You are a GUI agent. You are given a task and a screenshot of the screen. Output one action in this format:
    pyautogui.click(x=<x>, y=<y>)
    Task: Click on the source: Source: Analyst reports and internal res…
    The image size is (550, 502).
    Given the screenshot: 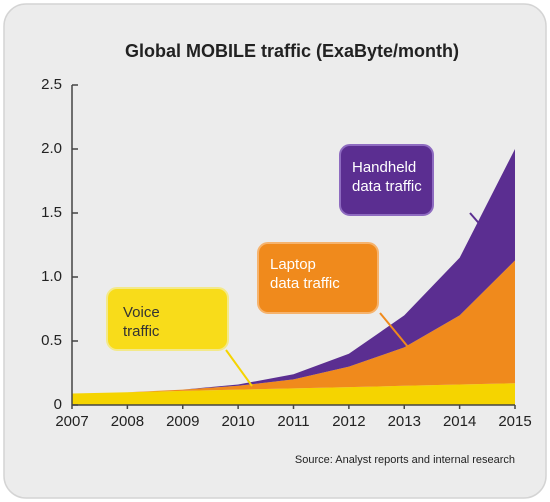 What is the action you would take?
    pyautogui.click(x=405, y=460)
    